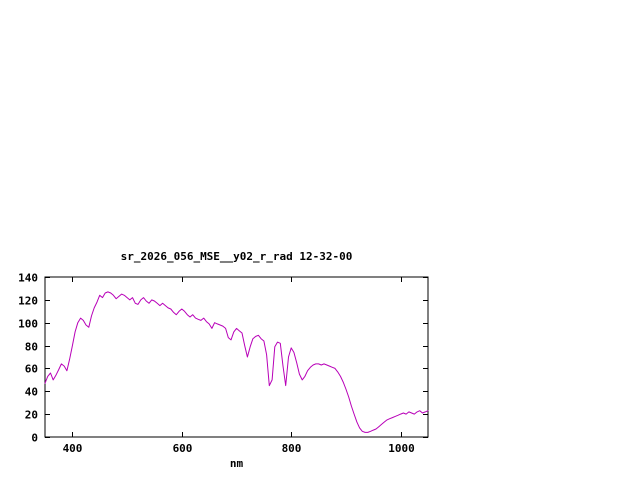  I want to click on y-tick-label: 40, so click(31, 392).